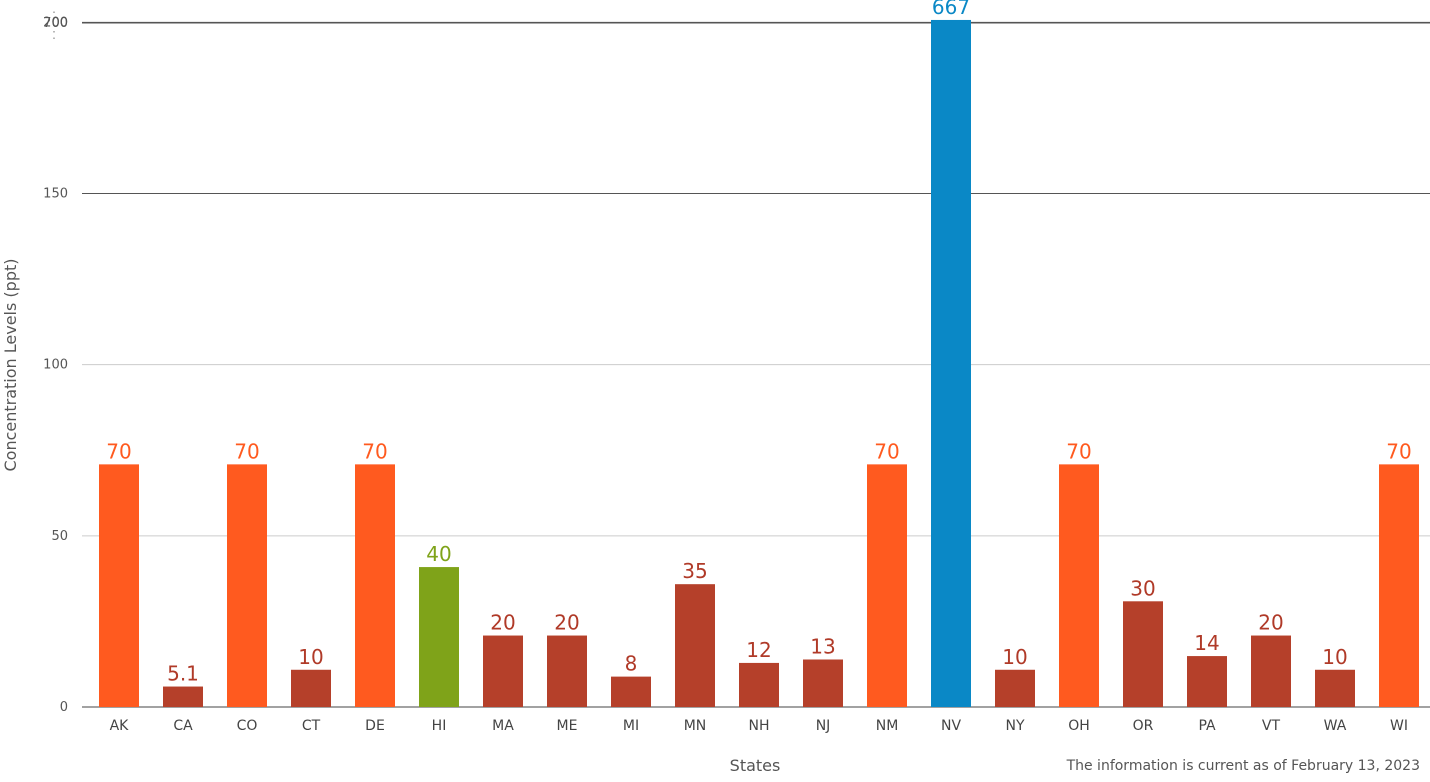  What do you see at coordinates (374, 451) in the screenshot?
I see `value-label-de: 70` at bounding box center [374, 451].